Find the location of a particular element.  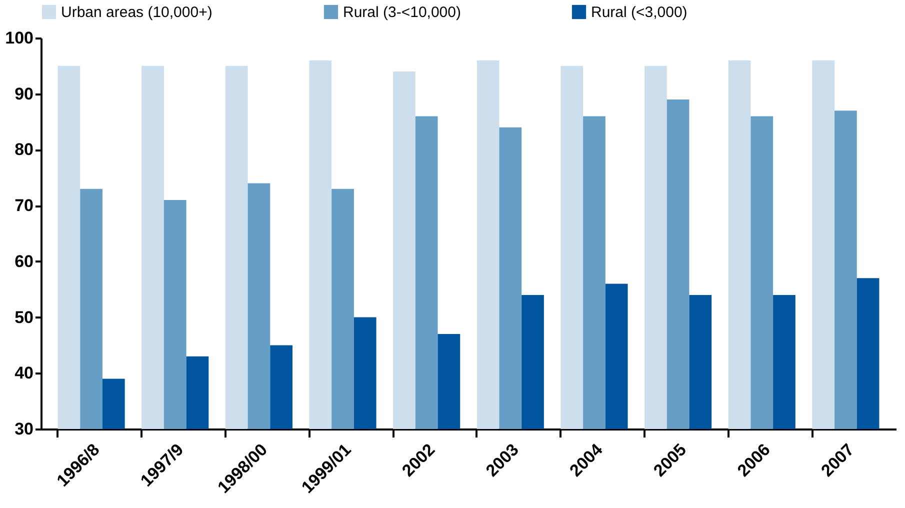

y-tick-label: 30 is located at coordinates (24, 429).